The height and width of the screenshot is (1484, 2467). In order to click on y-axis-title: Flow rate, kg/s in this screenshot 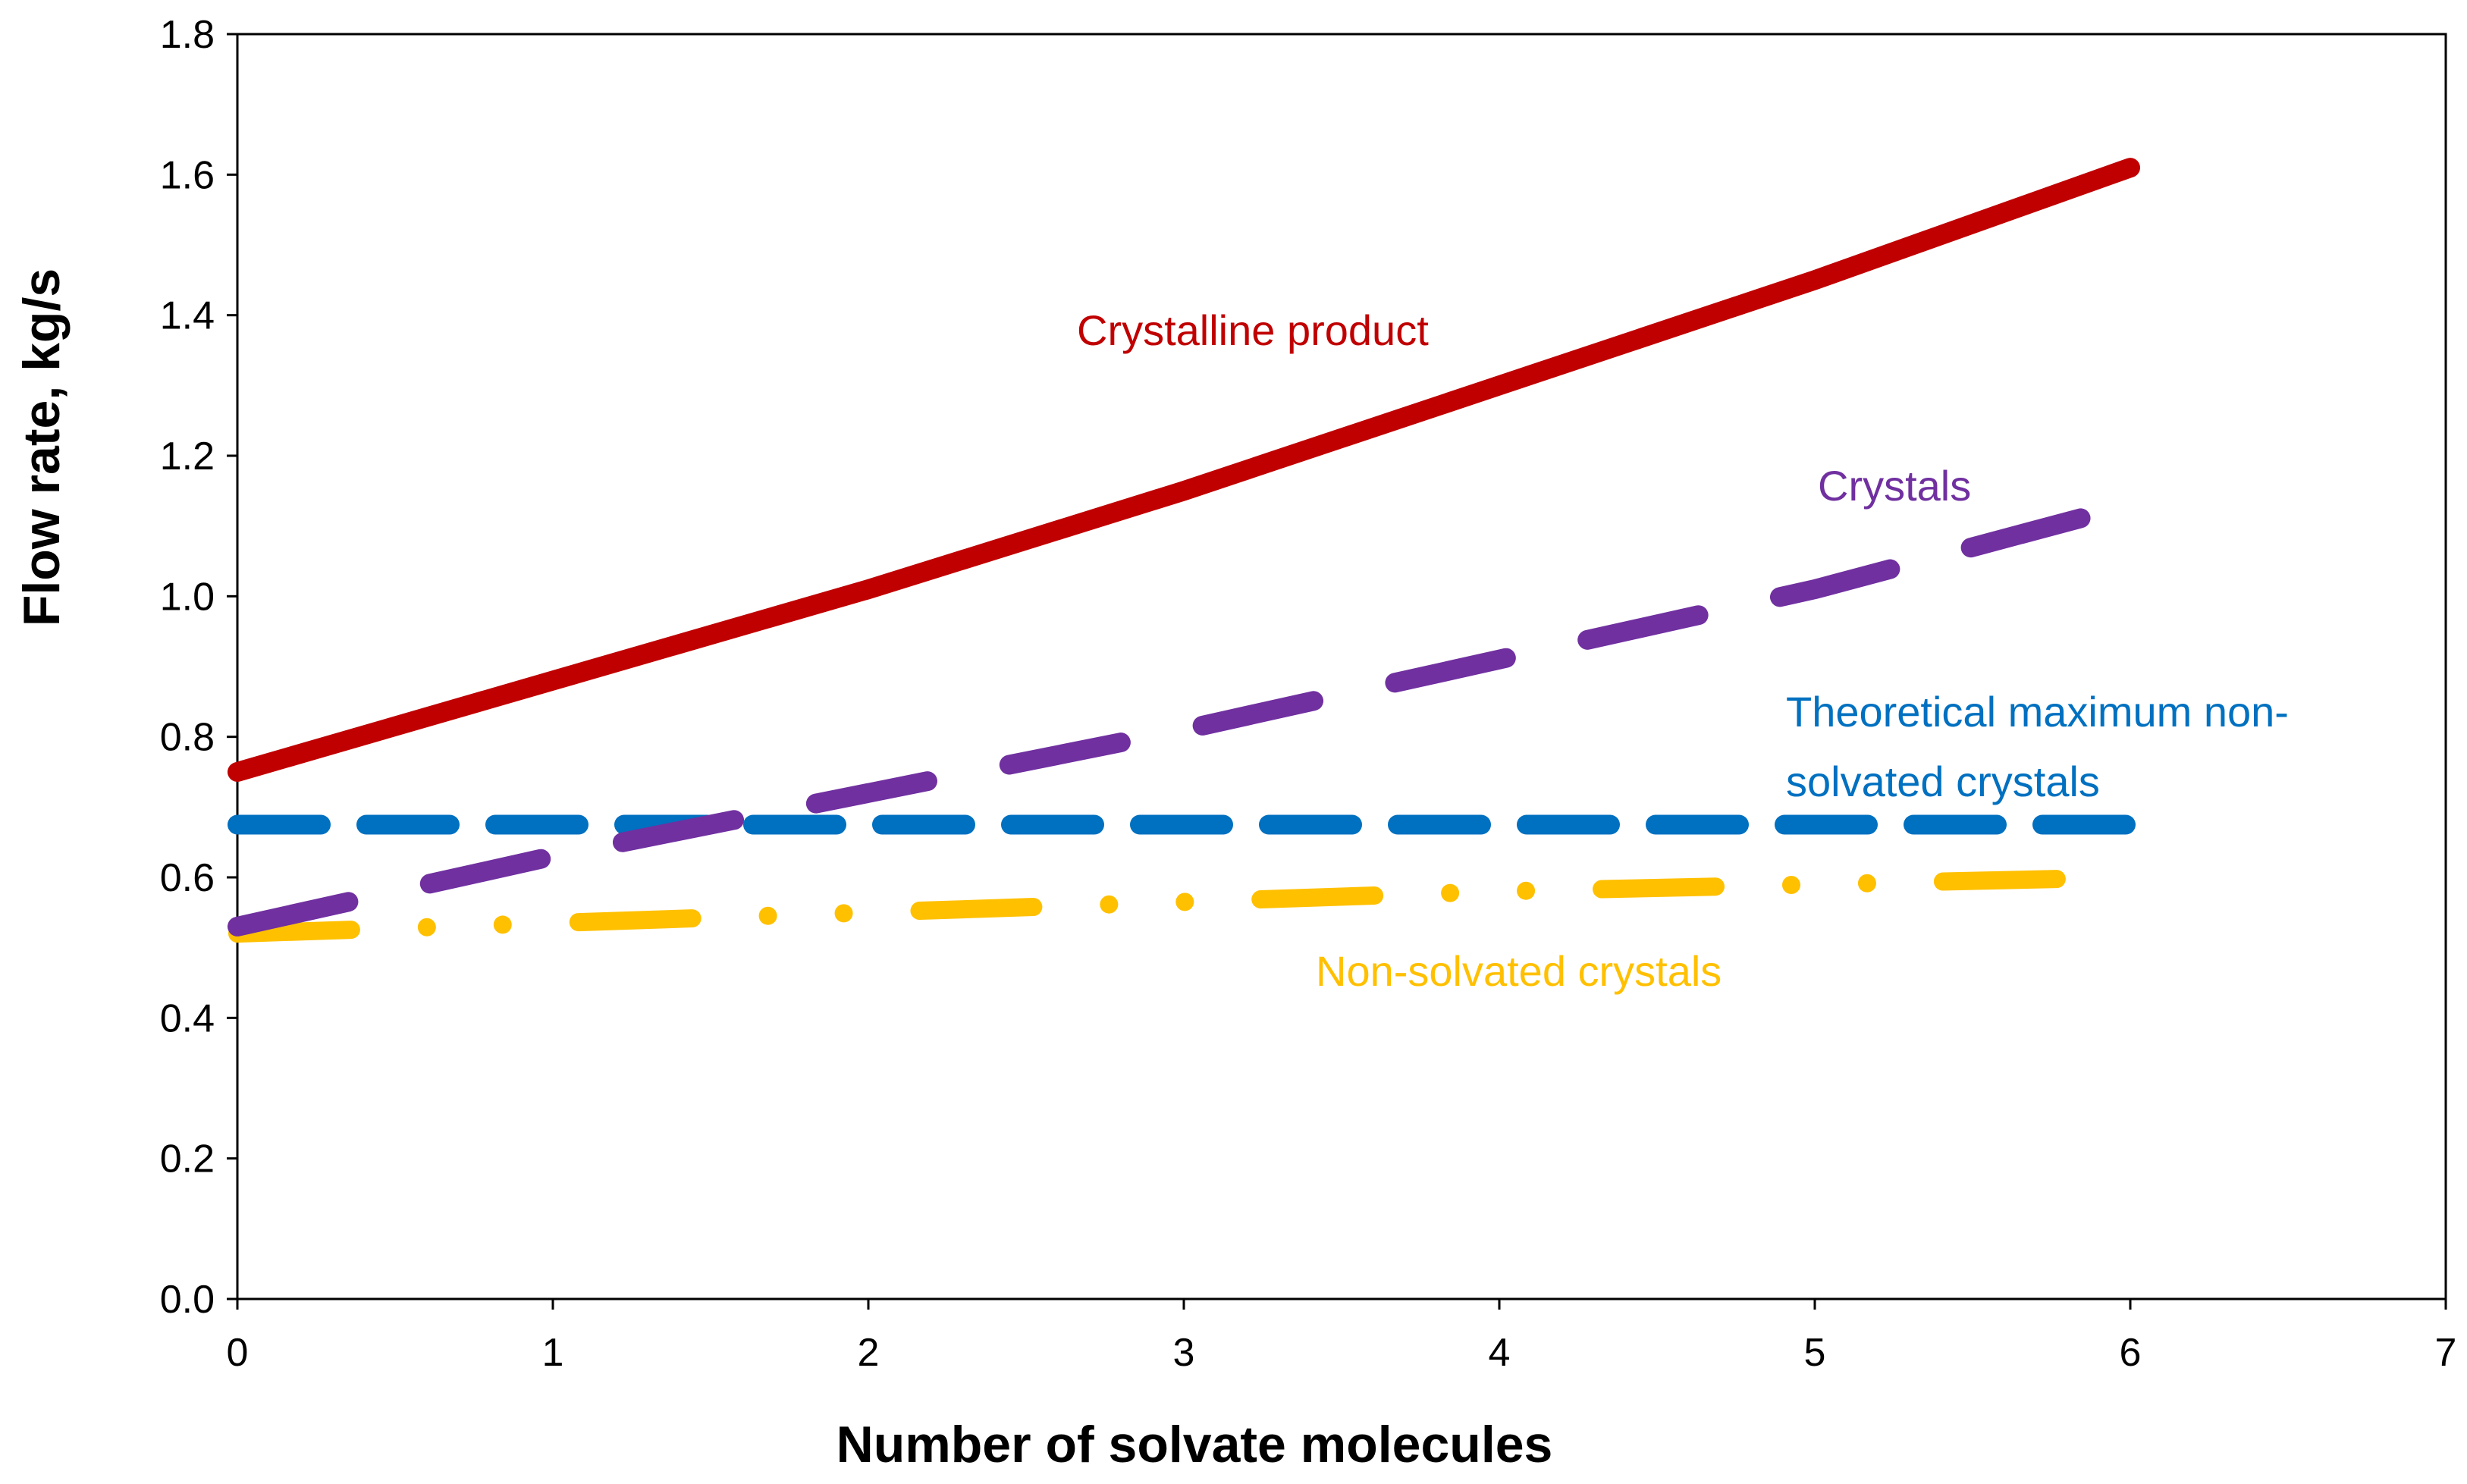, I will do `click(42, 447)`.